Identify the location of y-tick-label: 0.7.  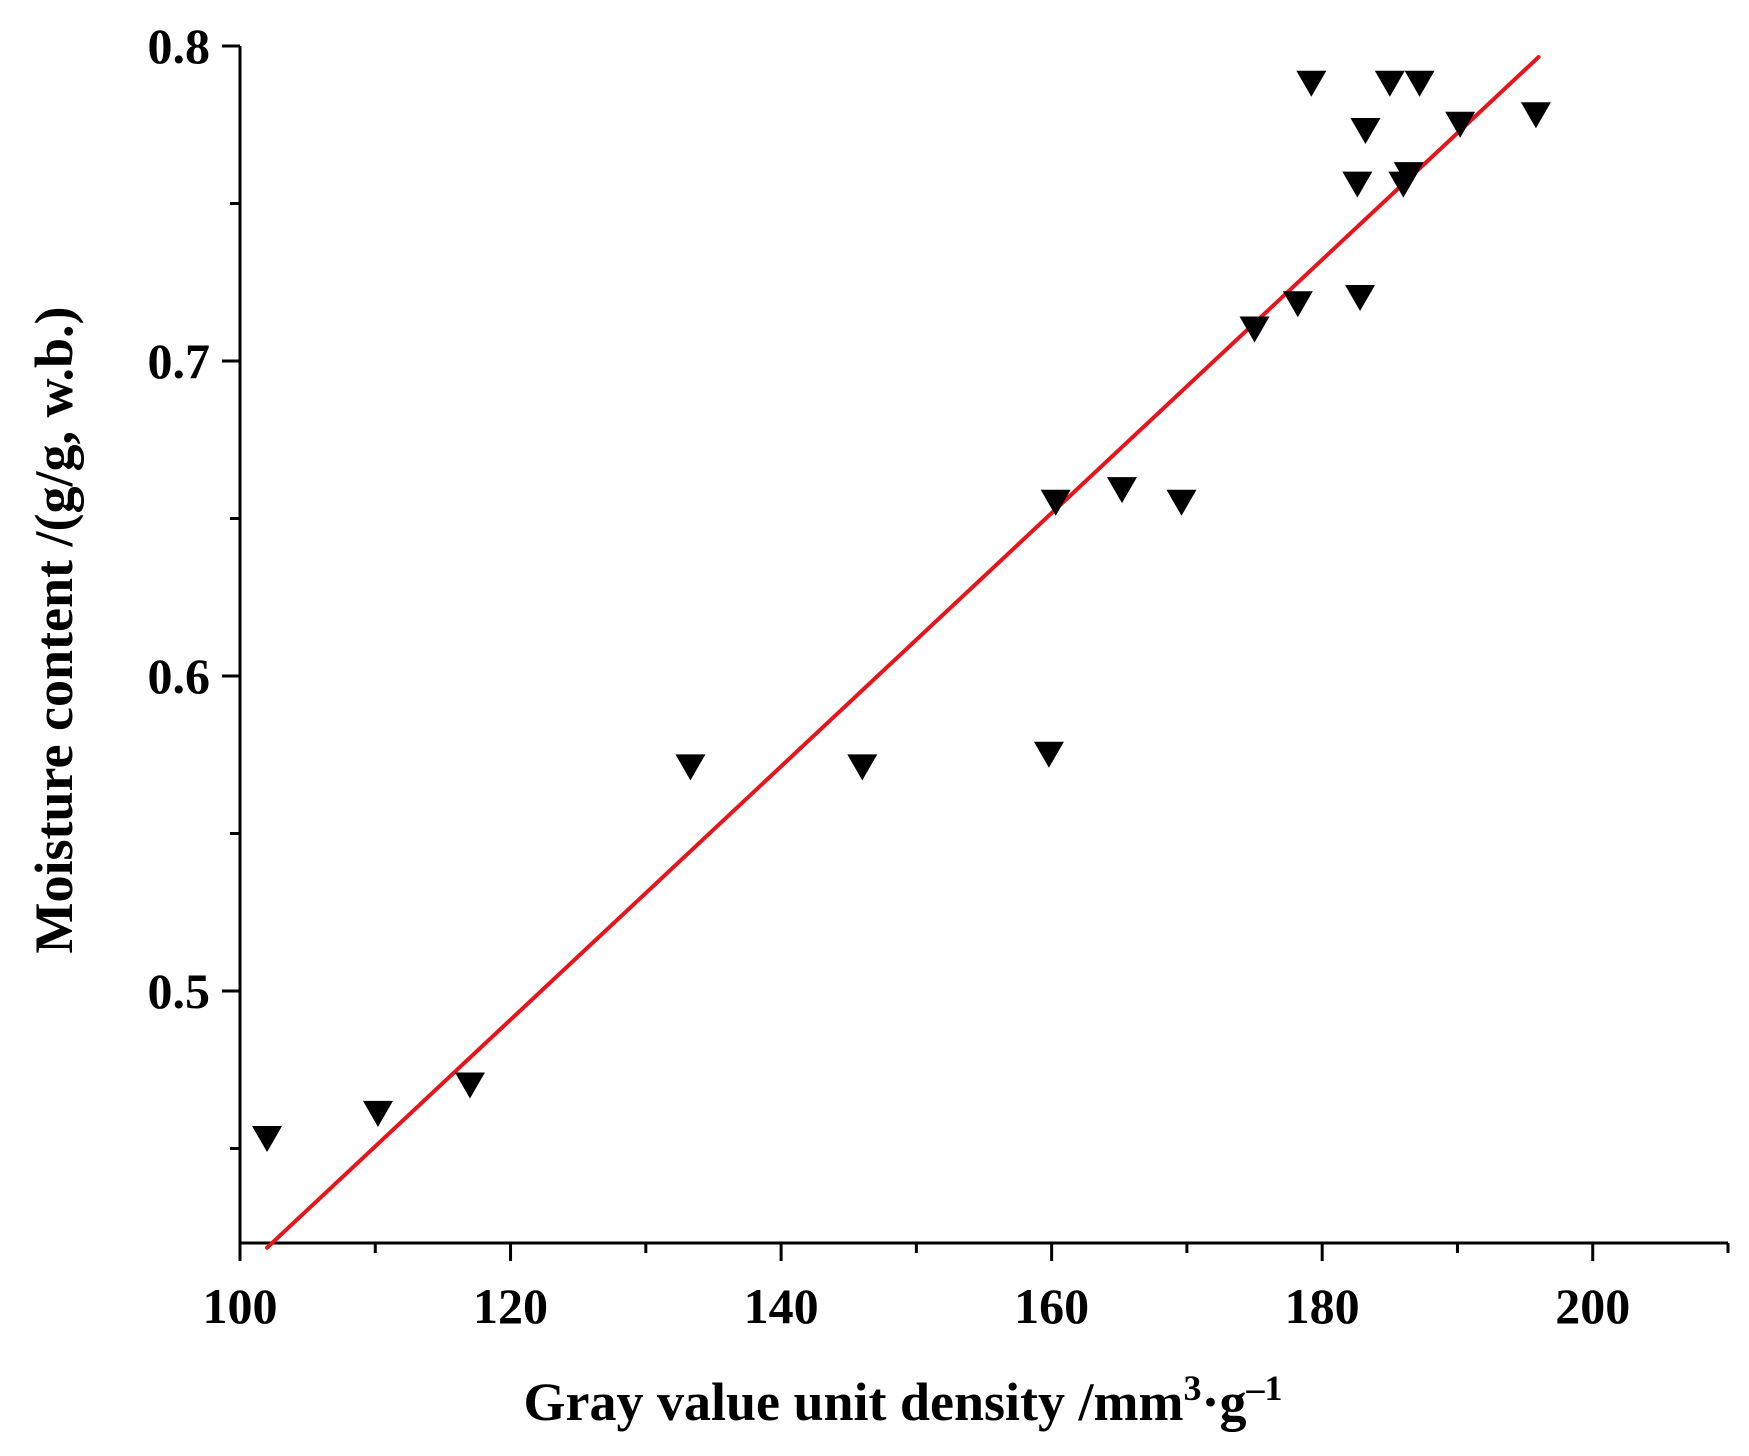
(179, 361).